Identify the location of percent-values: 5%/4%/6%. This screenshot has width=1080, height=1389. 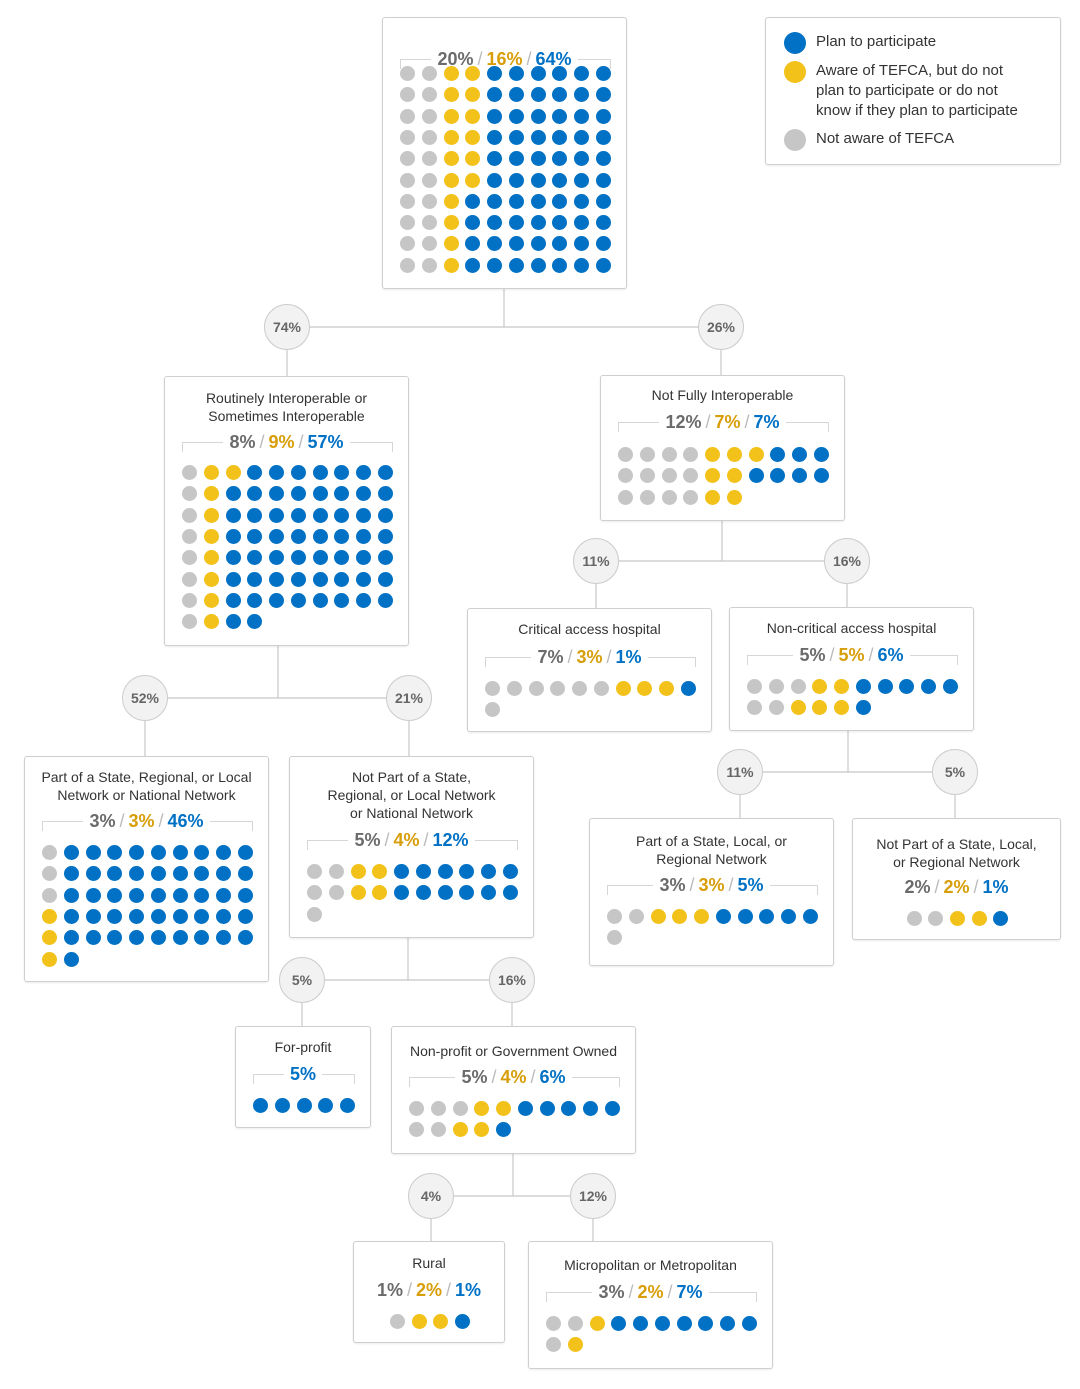
(513, 1077).